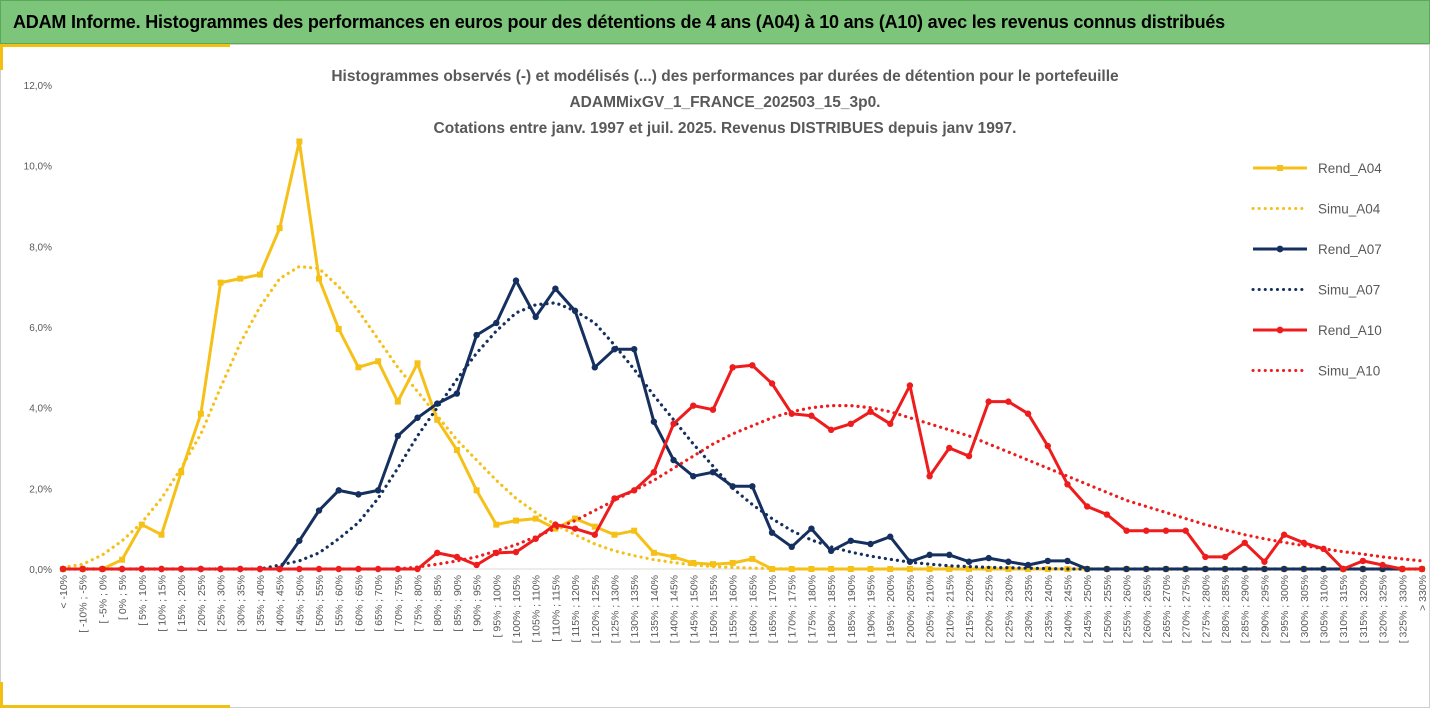 The width and height of the screenshot is (1432, 710). What do you see at coordinates (1423, 593) in the screenshot?
I see `x-tick-label: > 330%` at bounding box center [1423, 593].